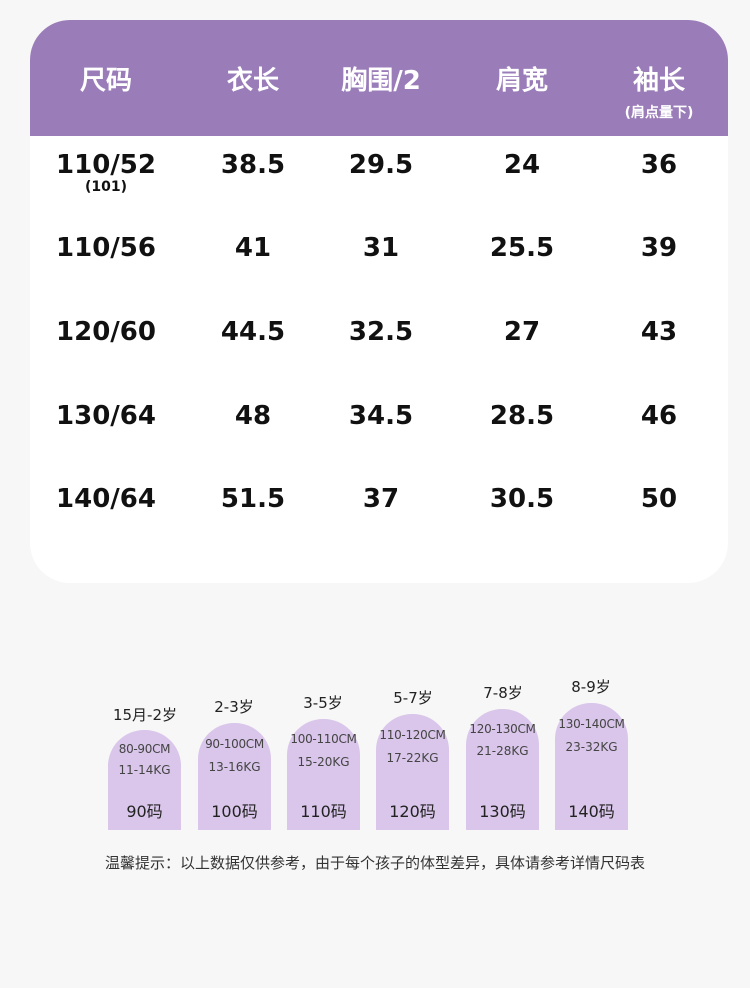  What do you see at coordinates (659, 332) in the screenshot?
I see `table-cell: 43` at bounding box center [659, 332].